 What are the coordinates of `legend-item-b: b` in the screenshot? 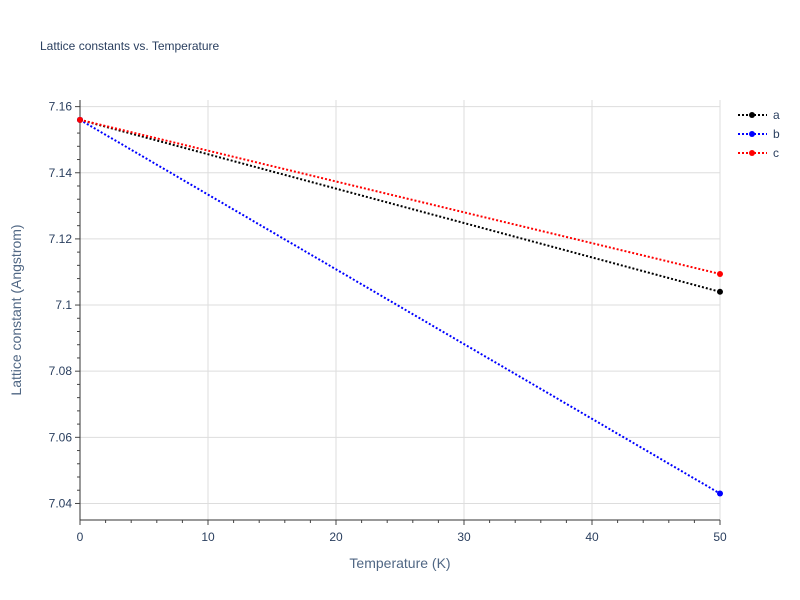 It's located at (759, 134).